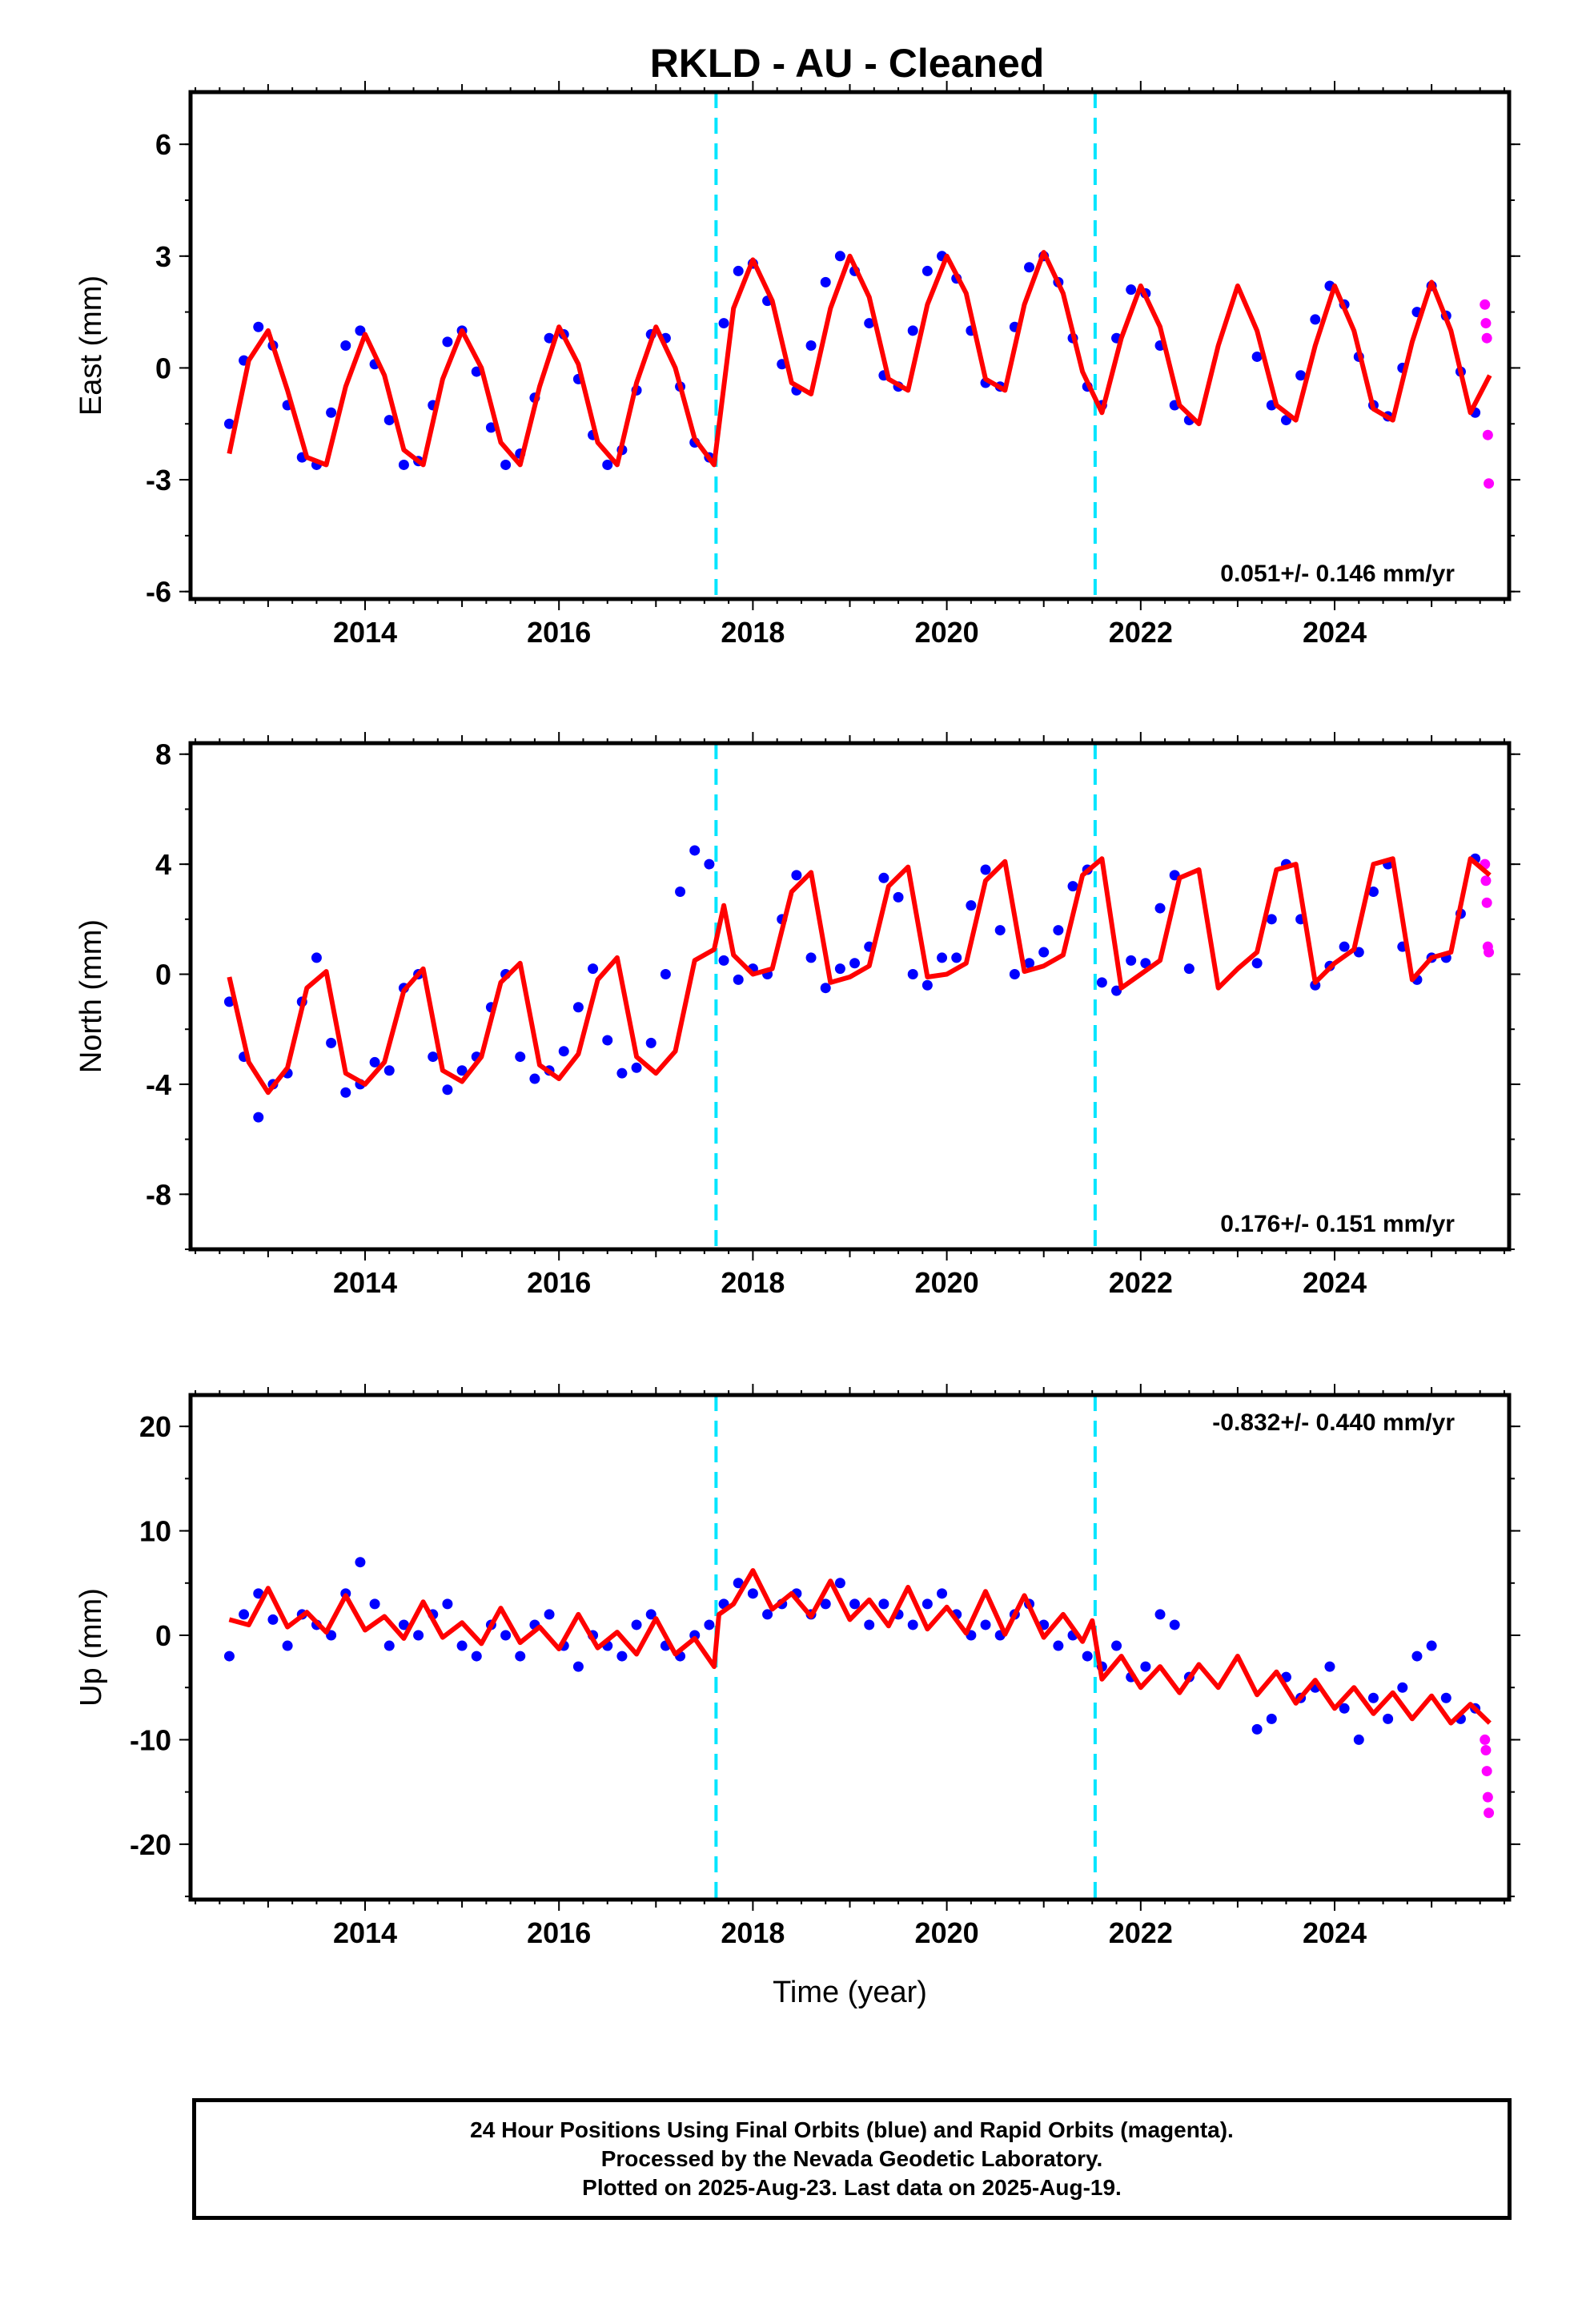 The height and width of the screenshot is (2324, 1582). What do you see at coordinates (91, 1647) in the screenshot?
I see `y-axis-label: Up (mm)` at bounding box center [91, 1647].